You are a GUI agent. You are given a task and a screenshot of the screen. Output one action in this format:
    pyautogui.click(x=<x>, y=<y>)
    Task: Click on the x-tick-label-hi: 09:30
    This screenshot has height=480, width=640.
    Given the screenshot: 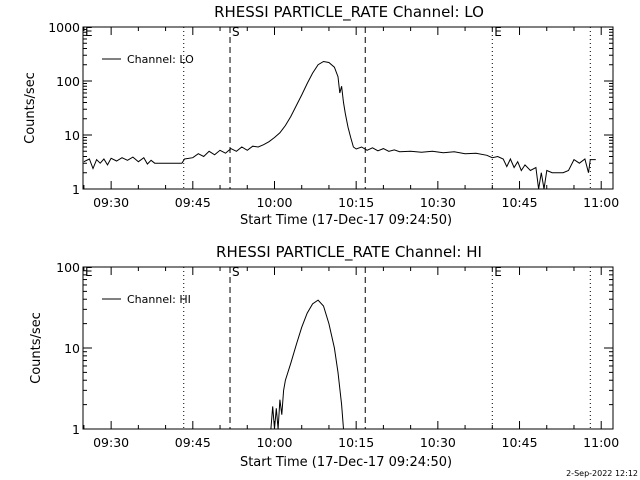 What is the action you would take?
    pyautogui.click(x=111, y=442)
    